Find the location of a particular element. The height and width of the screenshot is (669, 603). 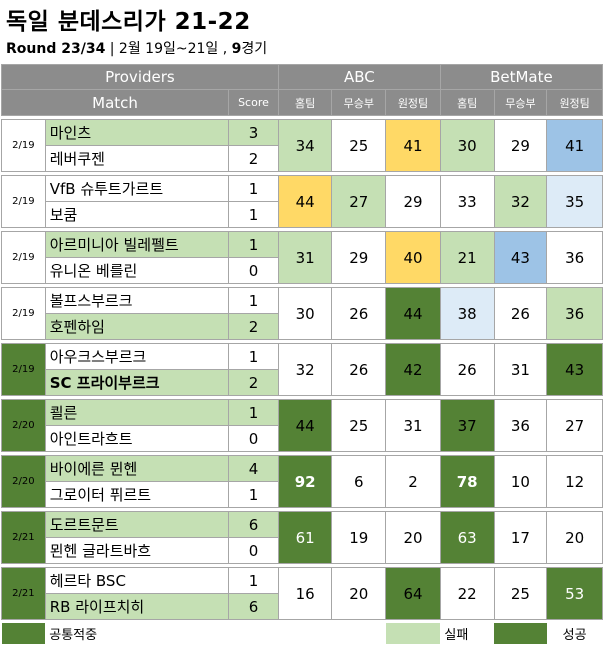

away-team: 보쿰 is located at coordinates (137, 214).